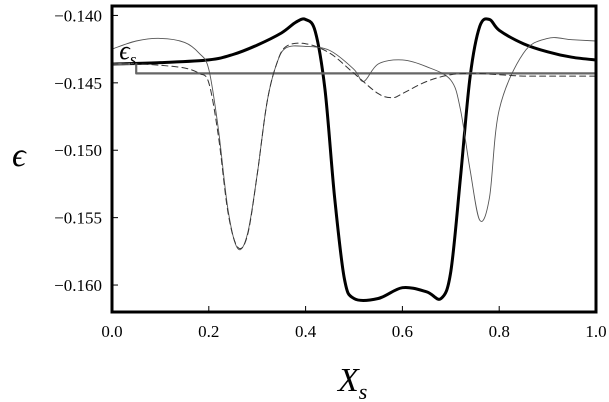  What do you see at coordinates (78, 218) in the screenshot?
I see `y-tick-label: −0.155` at bounding box center [78, 218].